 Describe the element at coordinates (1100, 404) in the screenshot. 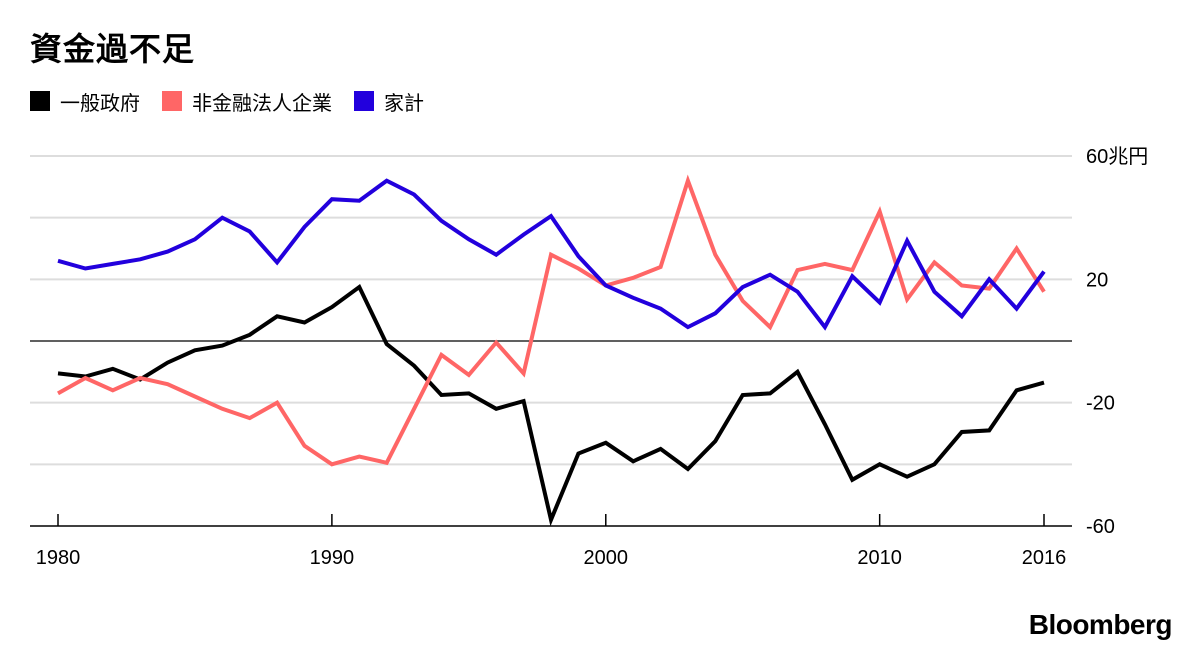

I see `y-tick-label: -20` at that location.